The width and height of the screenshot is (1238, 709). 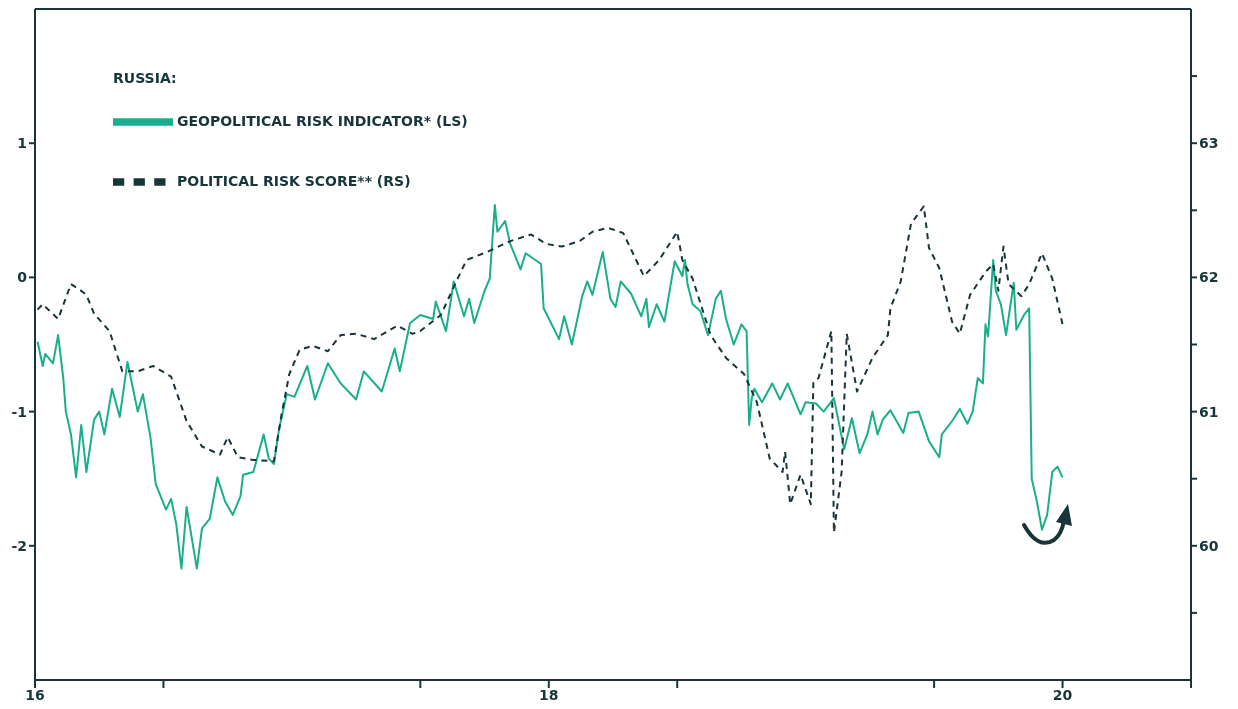 I want to click on y2-tick-label: 60, so click(x=1209, y=545).